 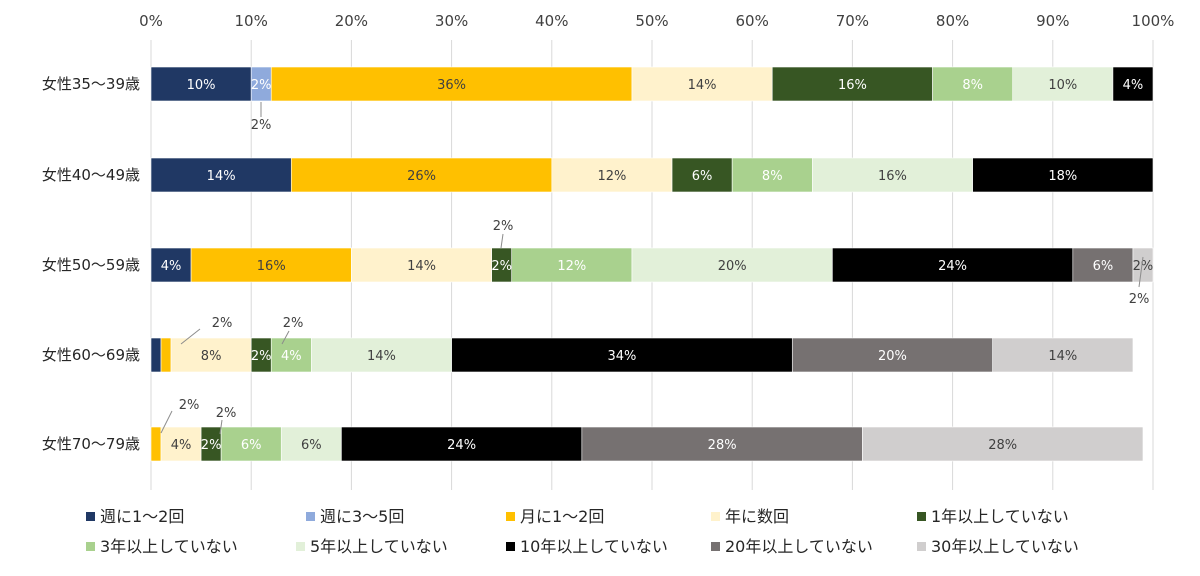 What do you see at coordinates (379, 546) in the screenshot?
I see `legend-label: 5年以上していない` at bounding box center [379, 546].